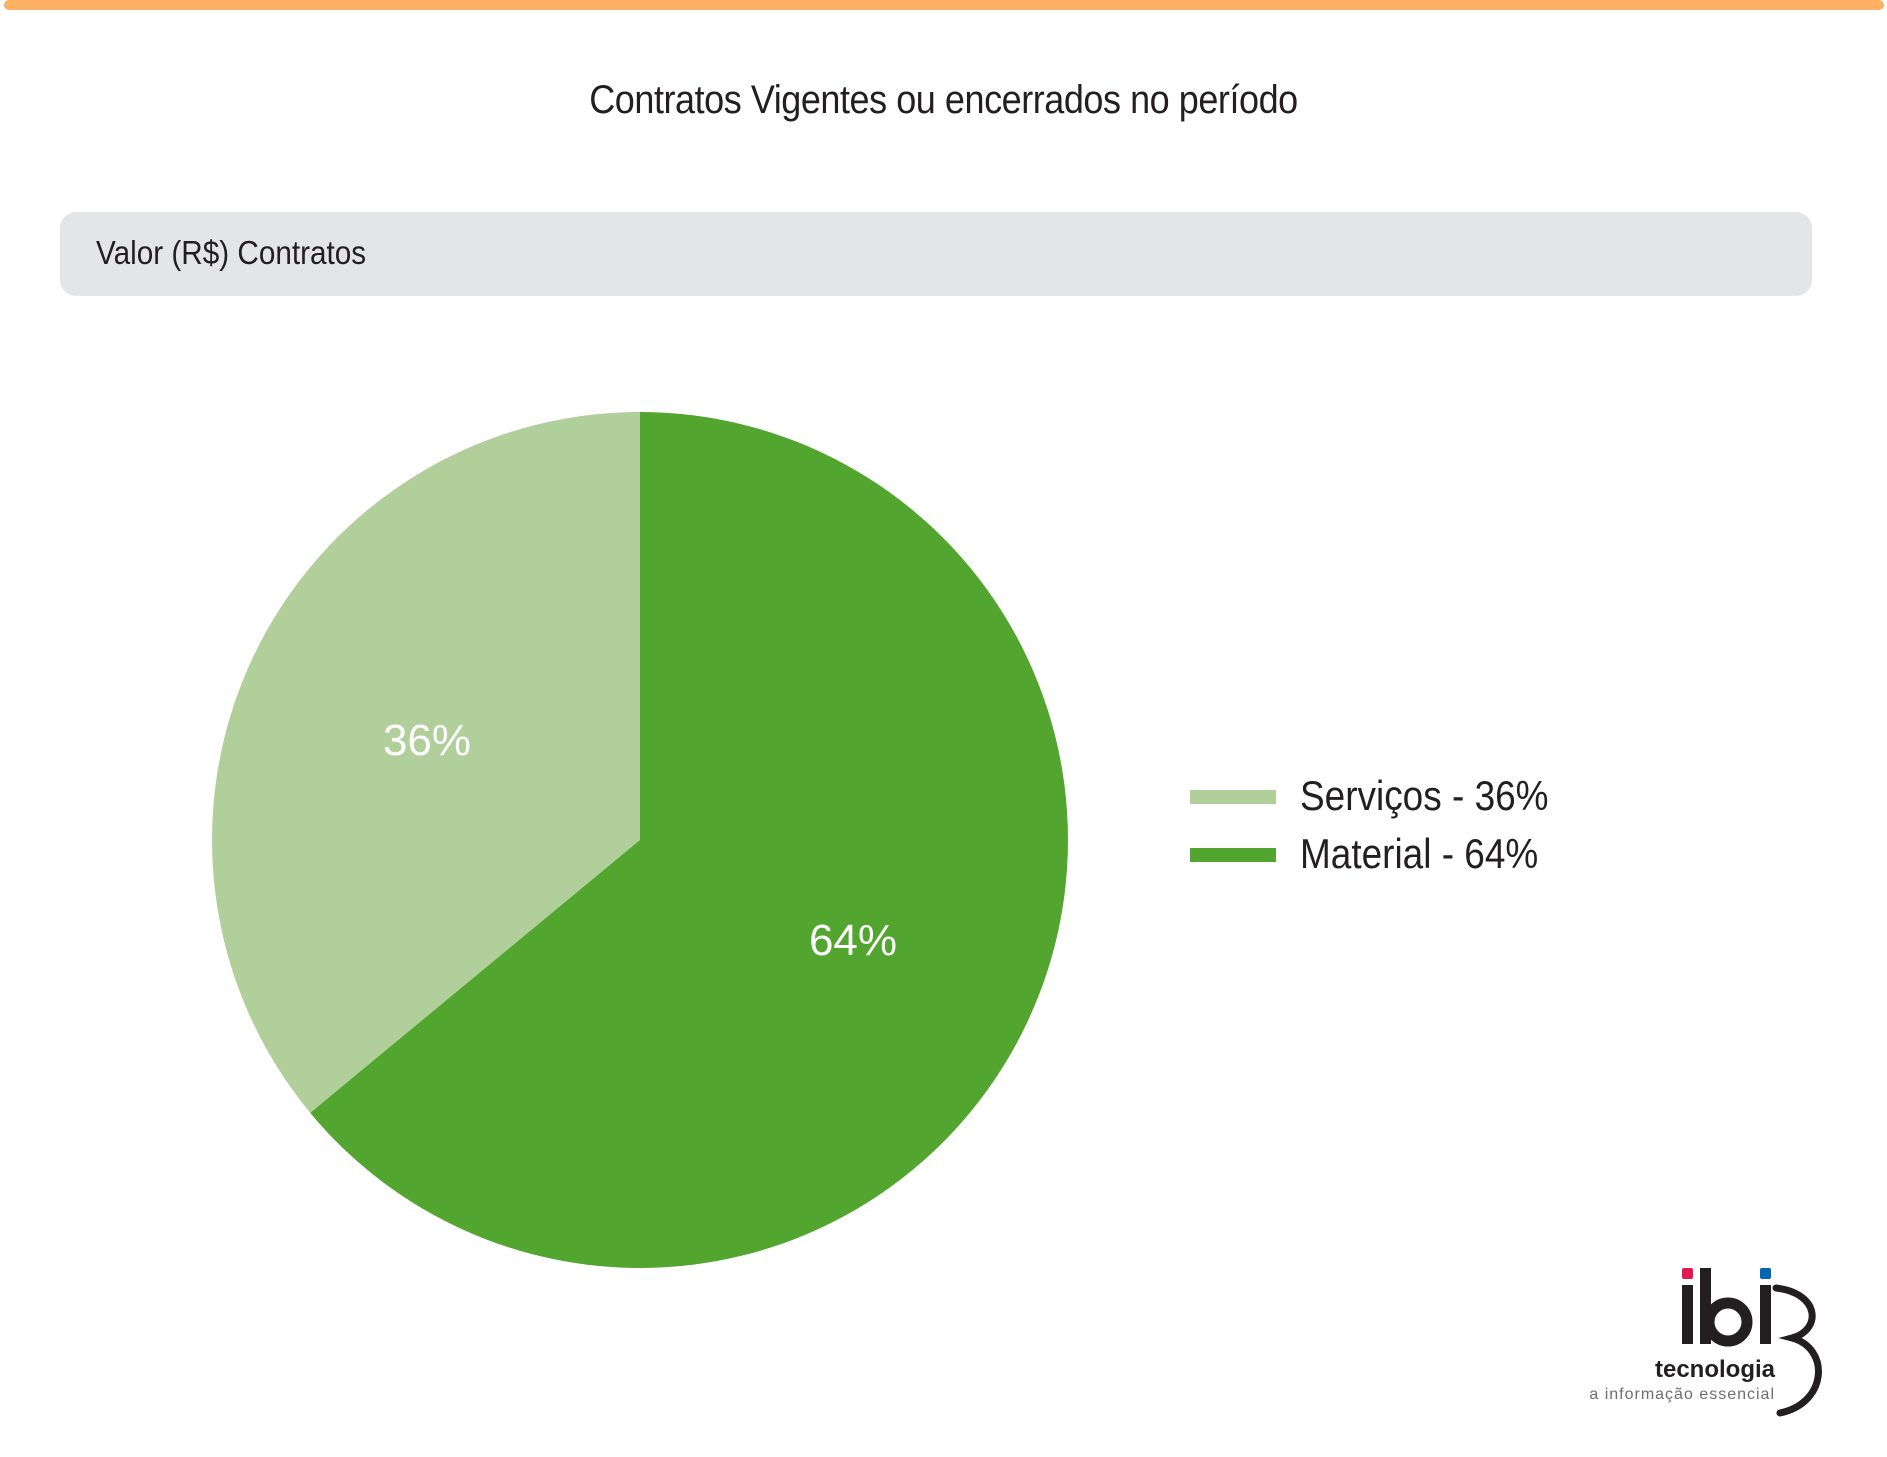  Describe the element at coordinates (944, 5) in the screenshot. I see `accent-rule` at that location.